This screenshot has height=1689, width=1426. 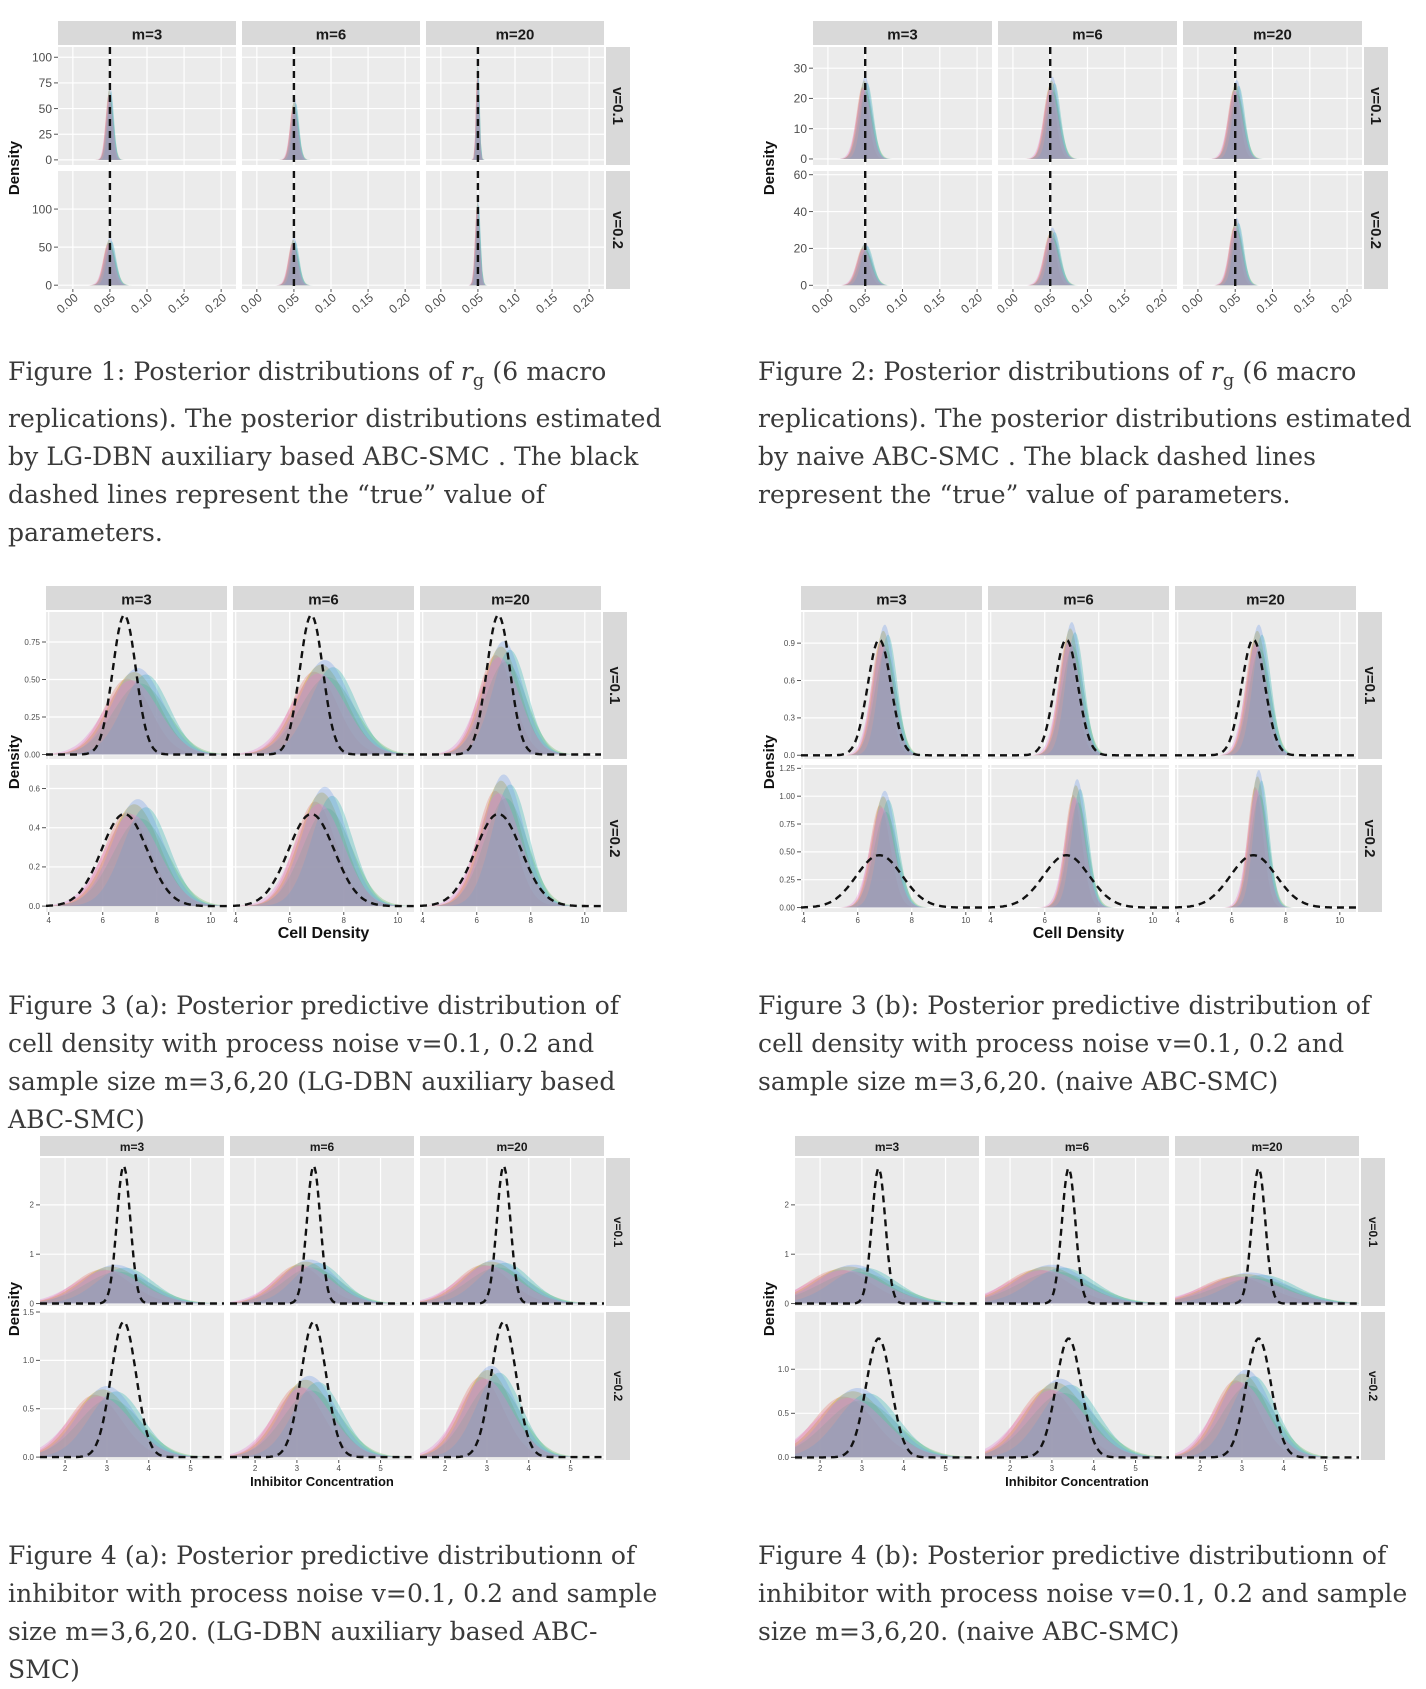 I want to click on y-tick-label: 0.3, so click(x=790, y=718).